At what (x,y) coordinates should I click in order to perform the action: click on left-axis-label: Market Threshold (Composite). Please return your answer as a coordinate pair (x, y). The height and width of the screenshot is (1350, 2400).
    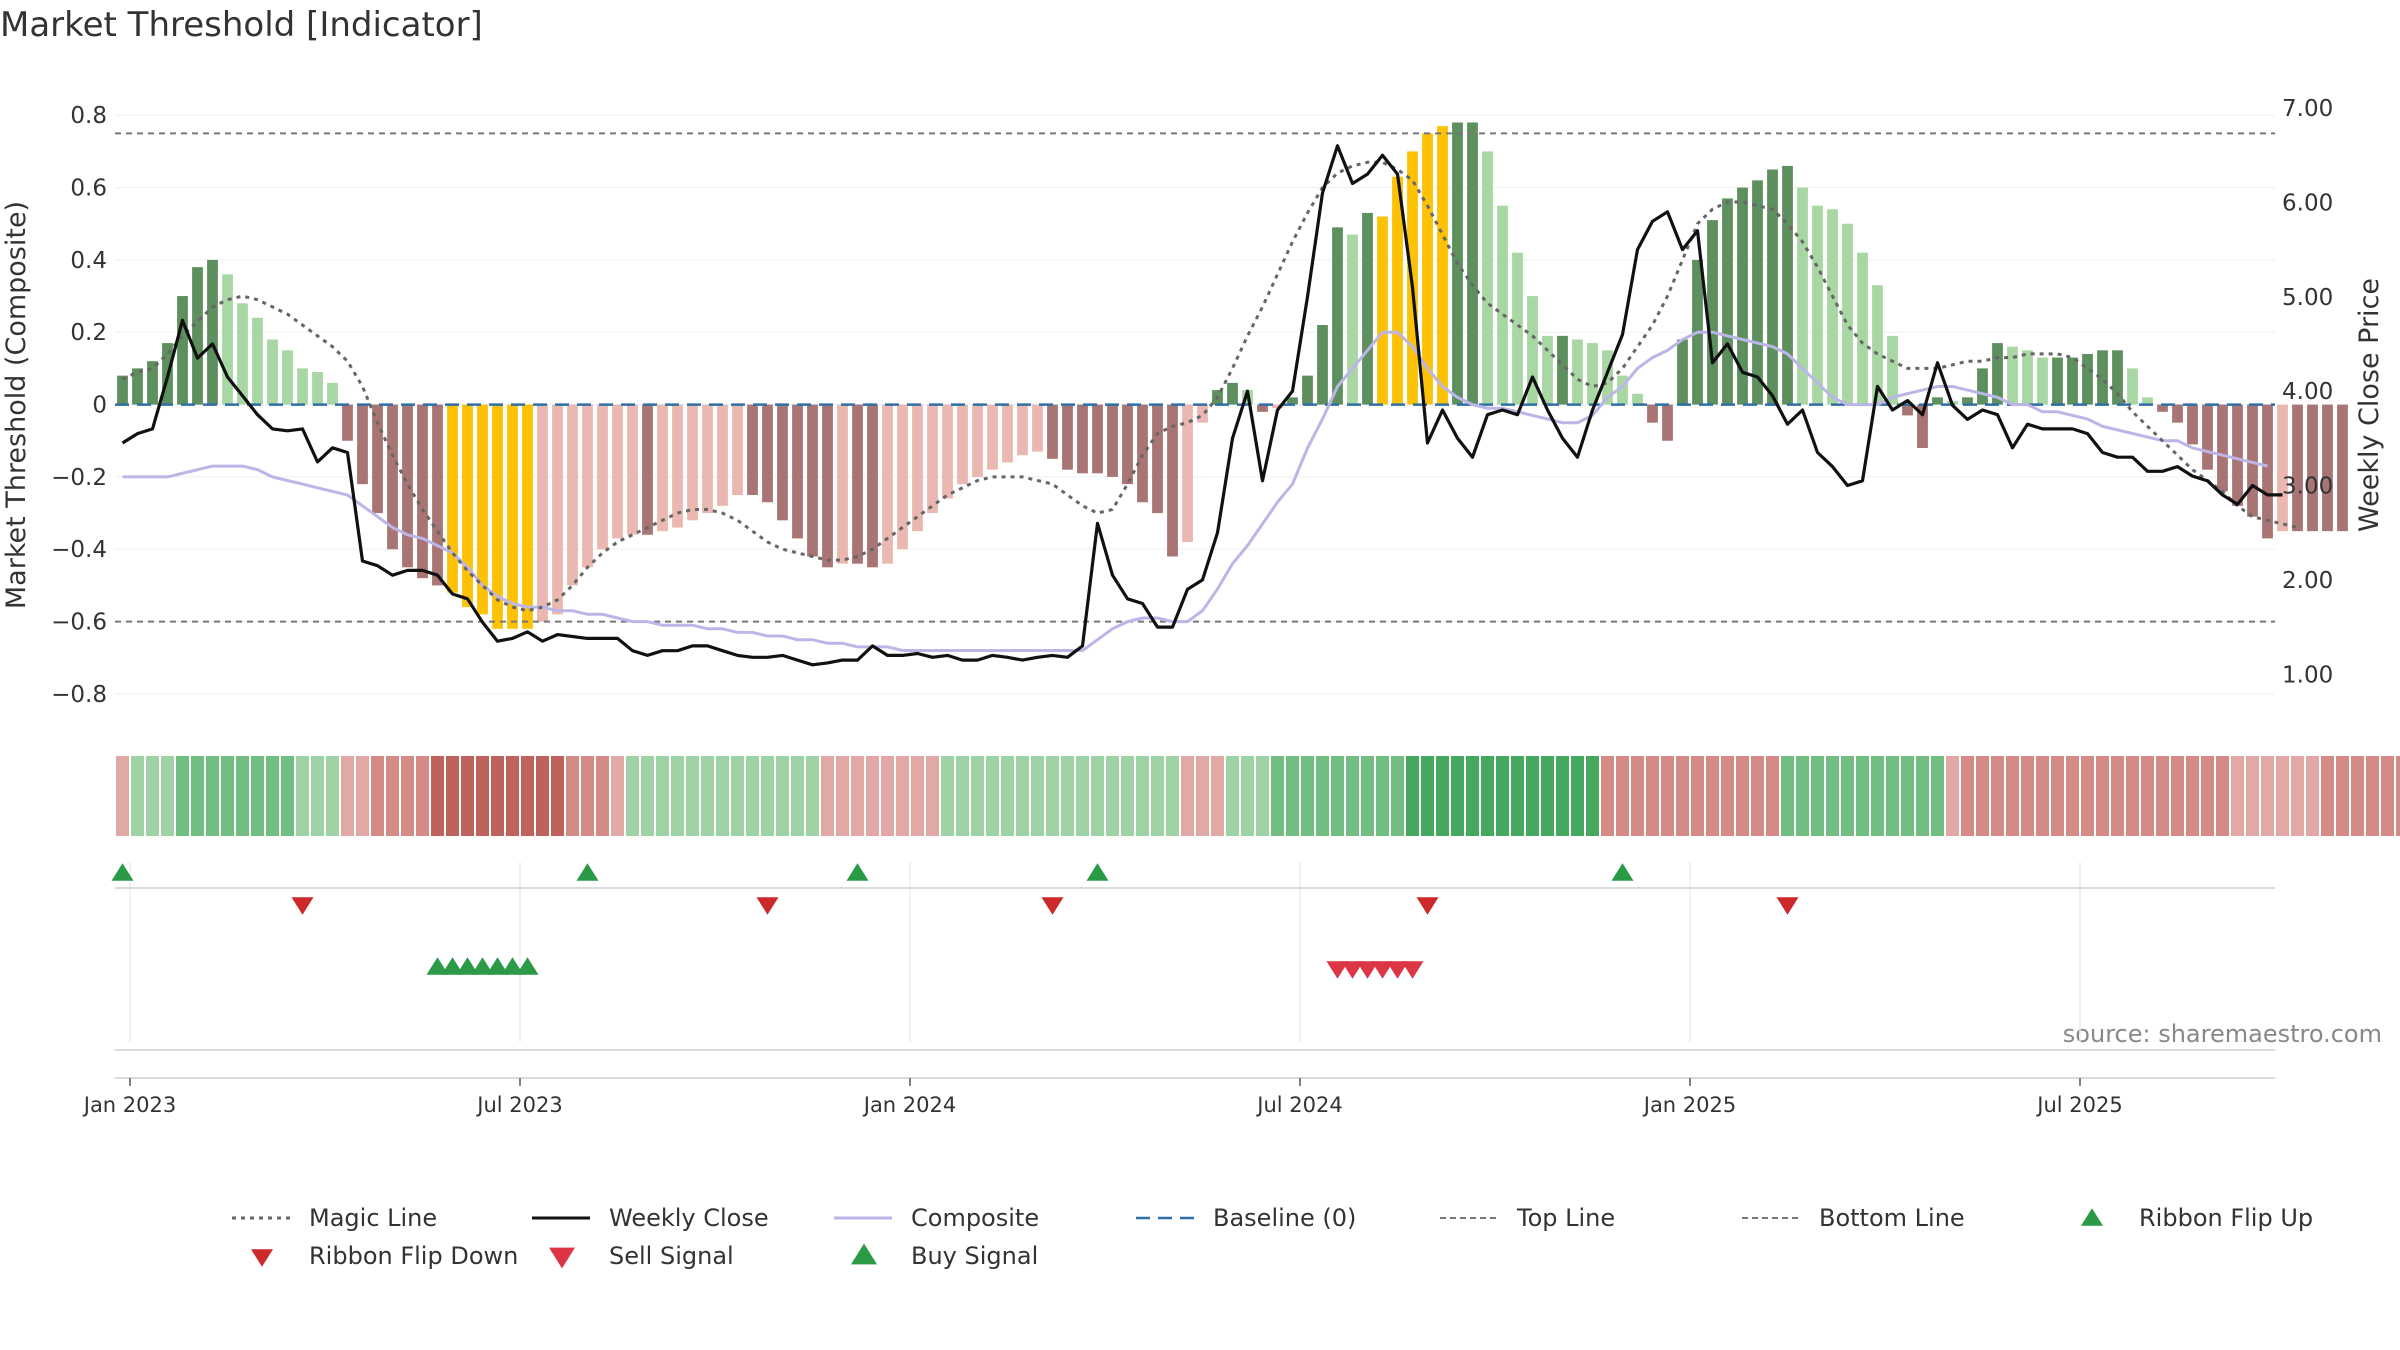
    Looking at the image, I should click on (16, 405).